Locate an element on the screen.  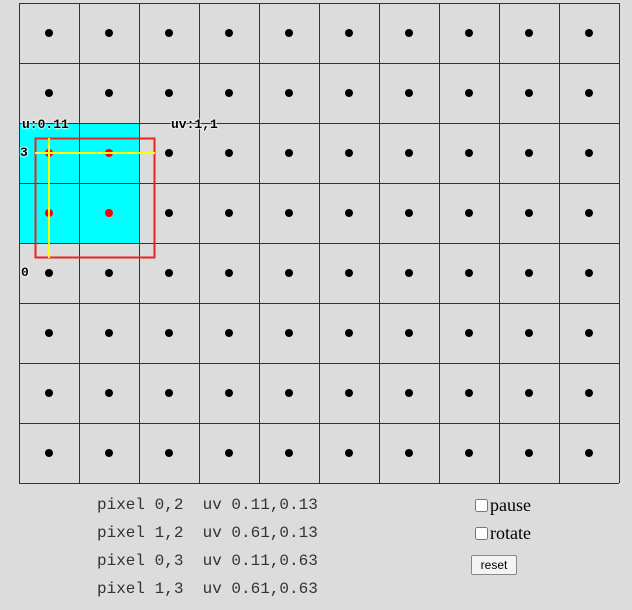
info-line-1: pixel 0,2 uv 0.11,0.13 is located at coordinates (207, 505).